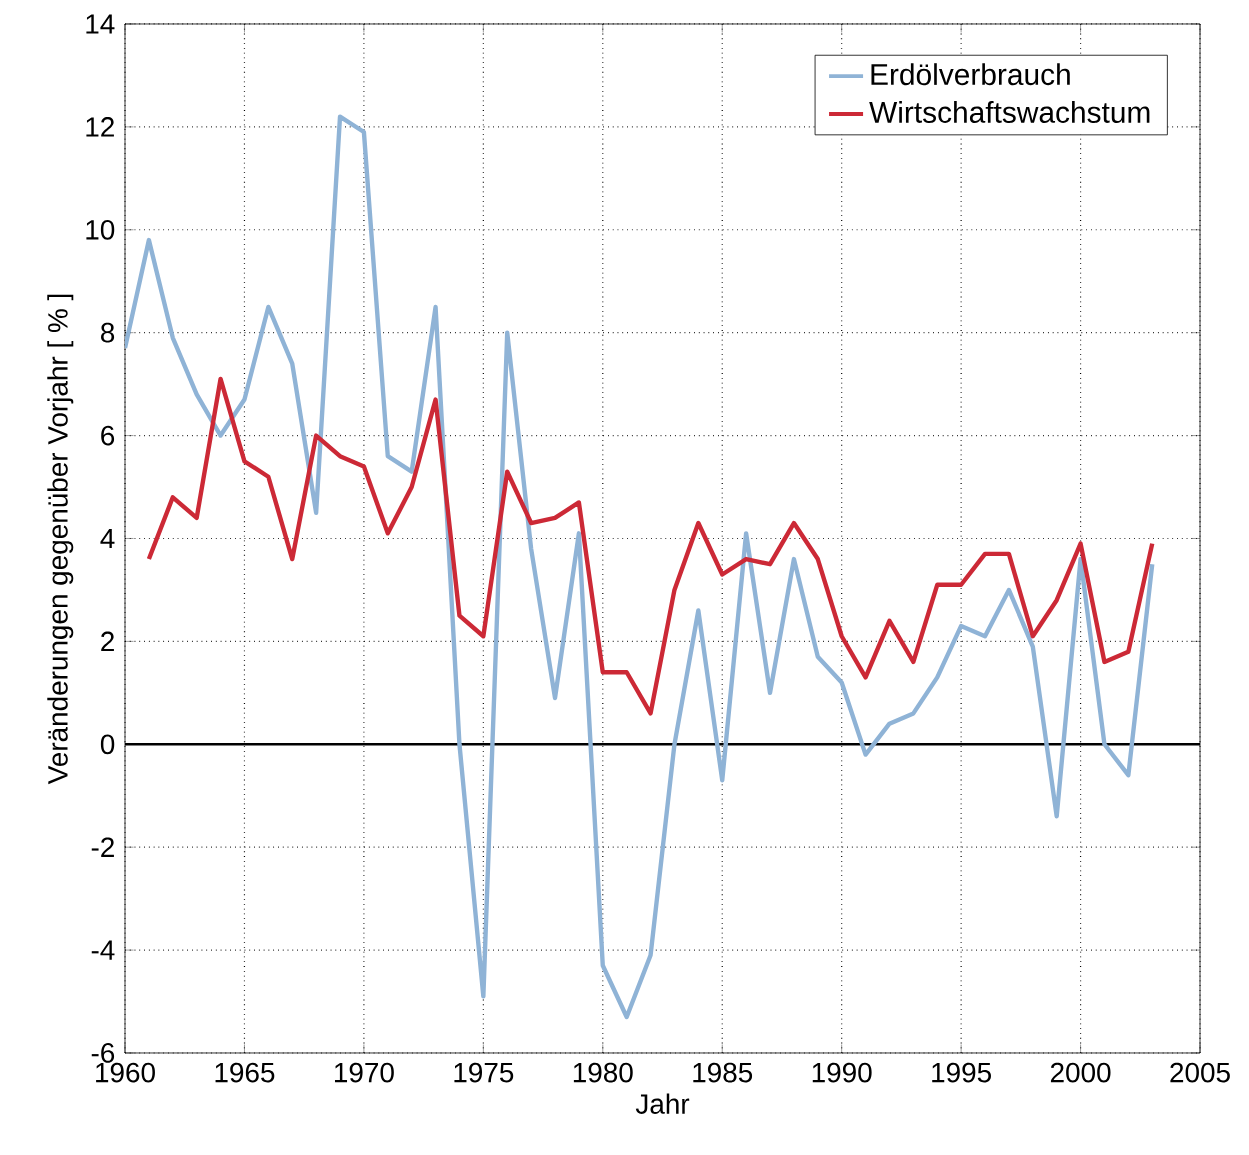 The height and width of the screenshot is (1155, 1249). Describe the element at coordinates (107, 641) in the screenshot. I see `y-tick-label: 2` at that location.